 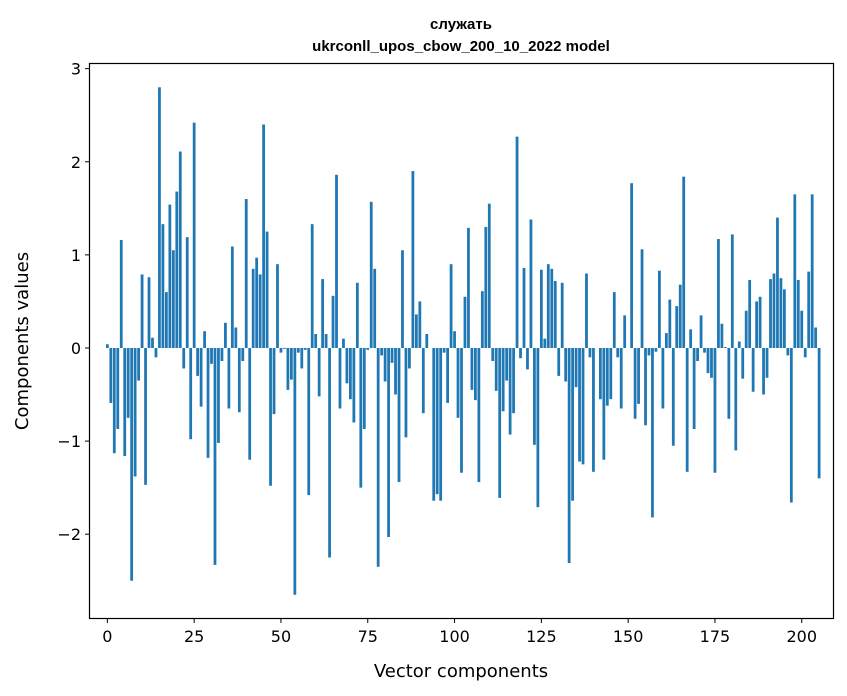 I want to click on y-axis-ticks: −2 −1 0 1 2 3, so click(x=73, y=302).